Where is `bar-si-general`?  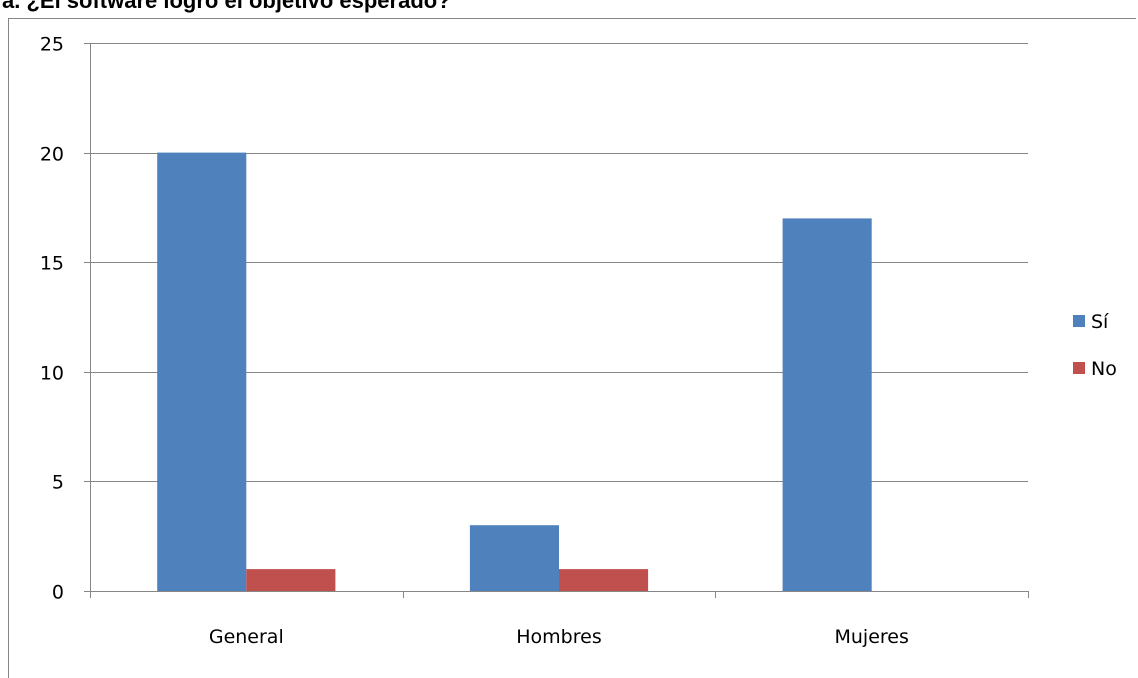
bar-si-general is located at coordinates (202, 371).